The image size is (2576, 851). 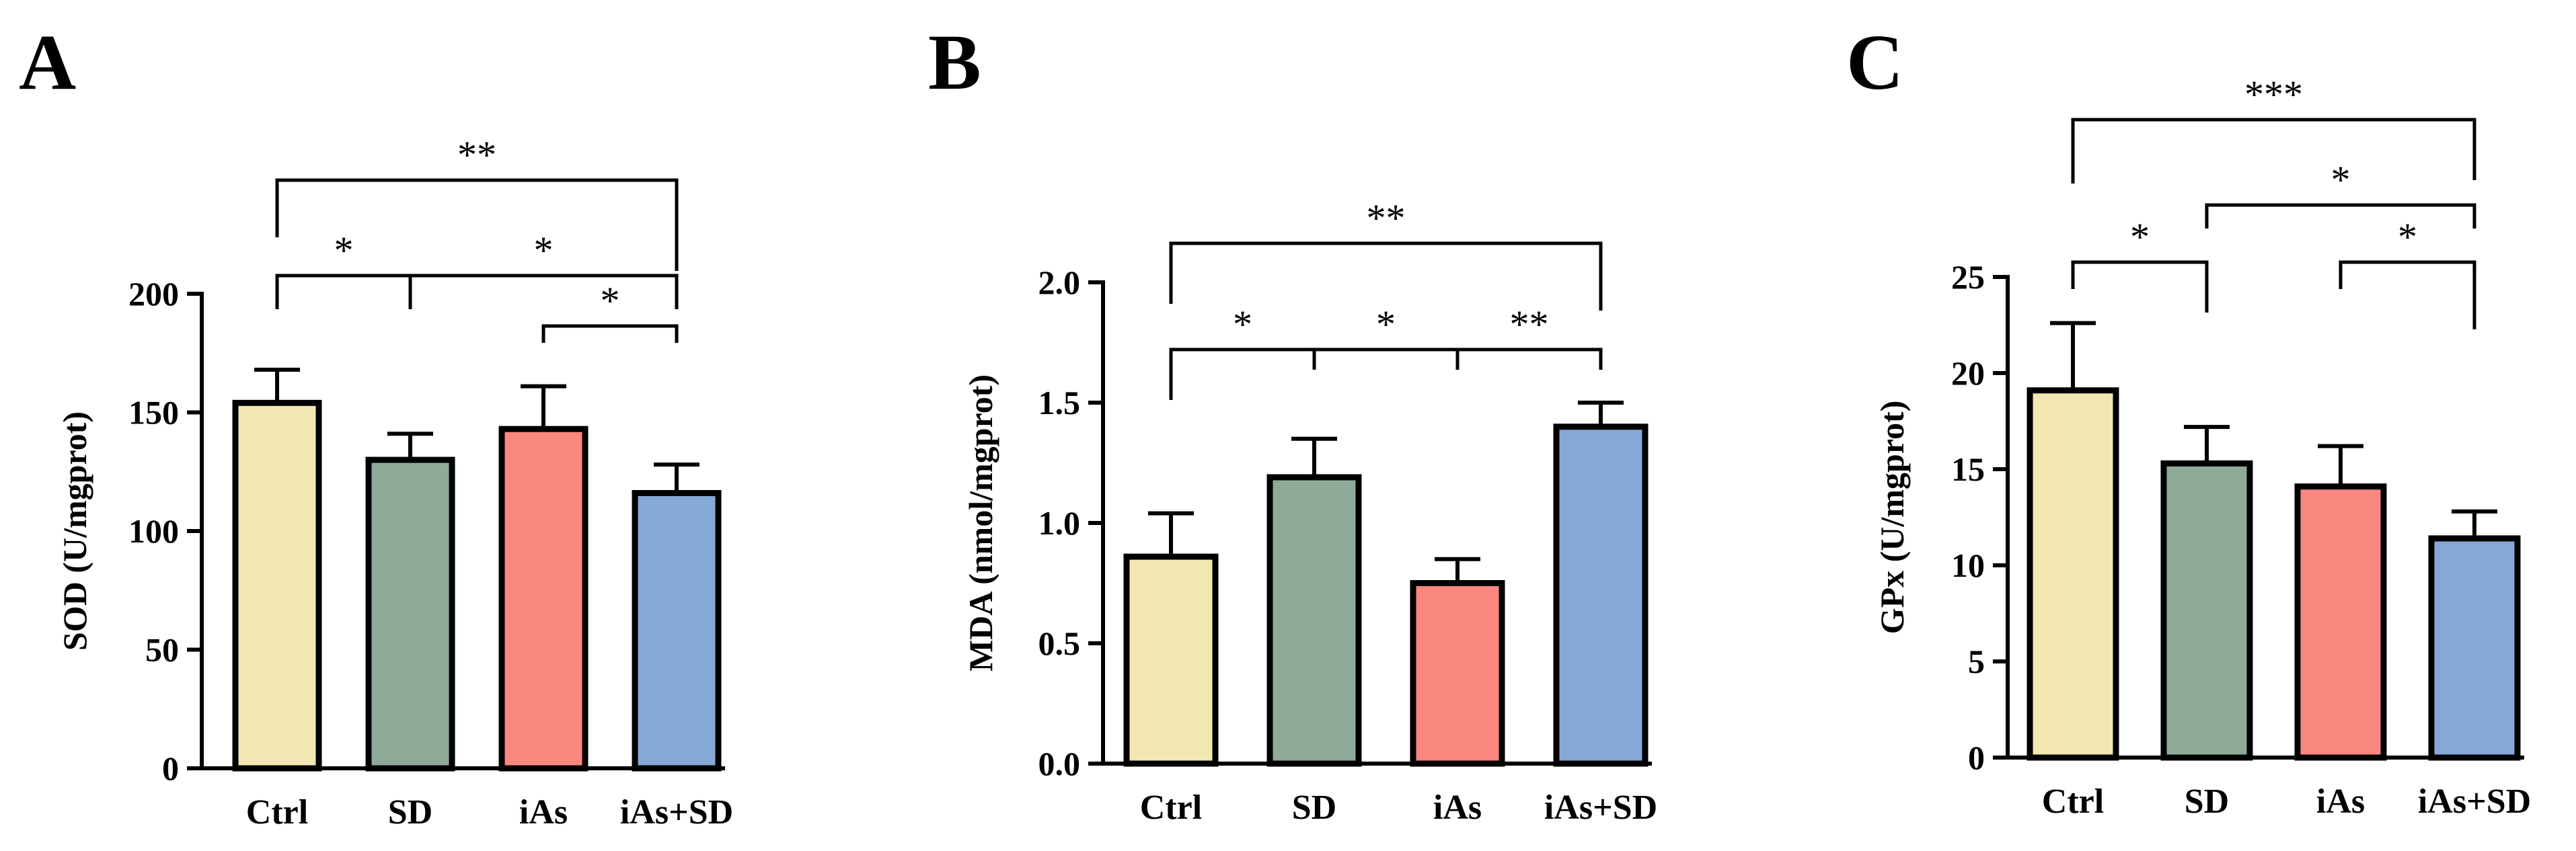 What do you see at coordinates (1968, 373) in the screenshot?
I see `y-tick-label: 20` at bounding box center [1968, 373].